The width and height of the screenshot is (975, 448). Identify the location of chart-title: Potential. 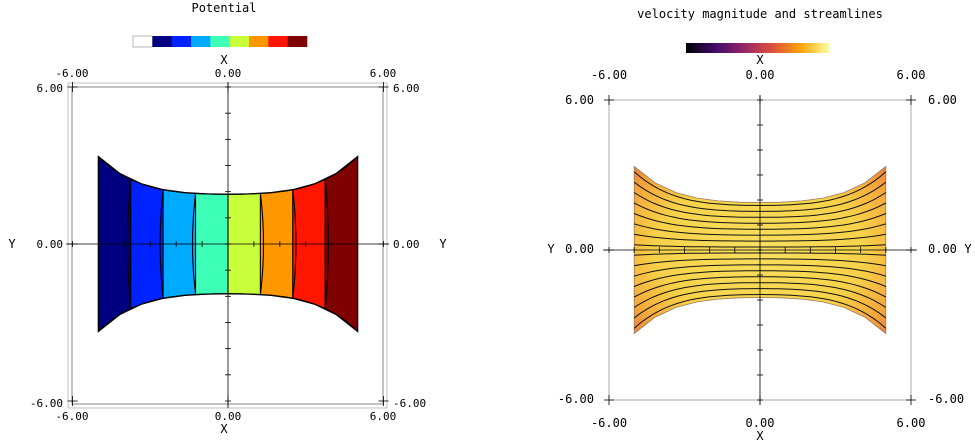
(223, 8).